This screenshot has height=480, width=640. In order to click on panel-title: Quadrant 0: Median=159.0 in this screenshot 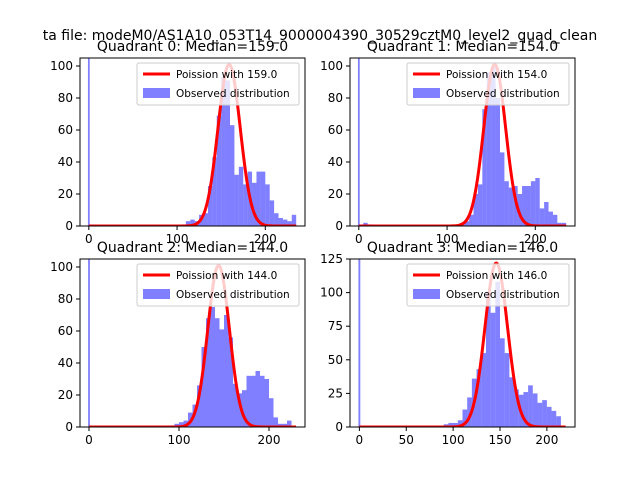, I will do `click(192, 47)`.